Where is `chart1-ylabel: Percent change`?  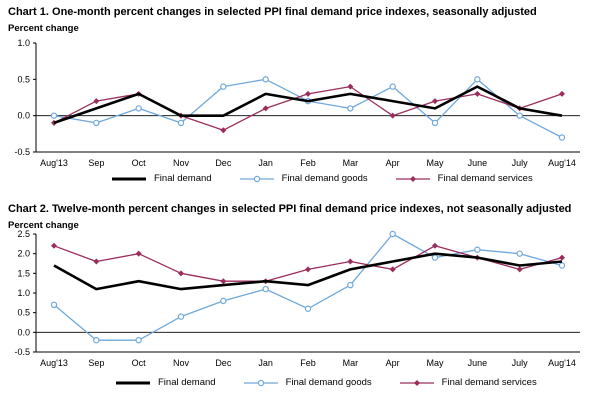
chart1-ylabel: Percent change is located at coordinates (43, 28).